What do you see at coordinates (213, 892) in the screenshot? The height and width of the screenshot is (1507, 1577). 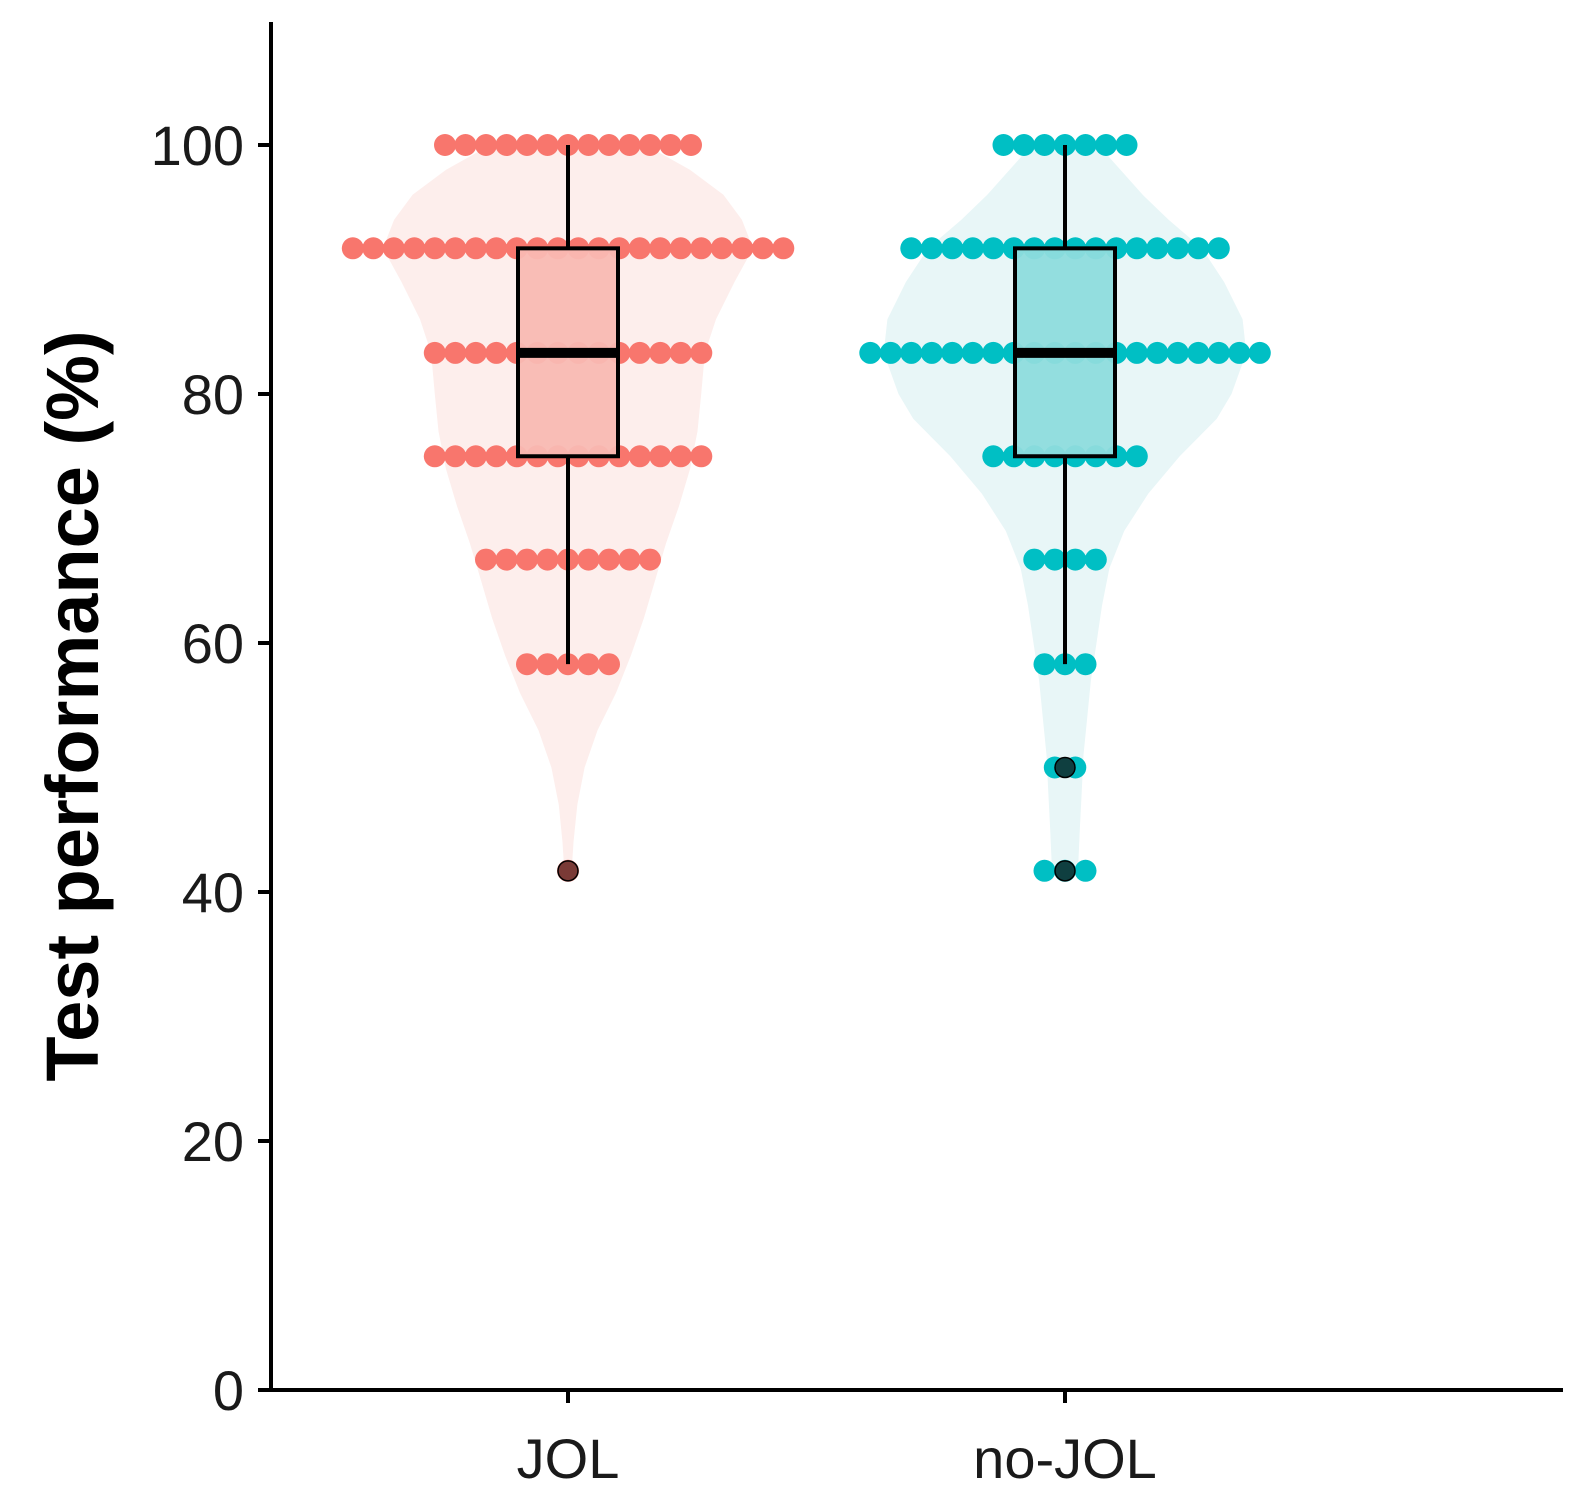 I see `y-tick-label: 40` at bounding box center [213, 892].